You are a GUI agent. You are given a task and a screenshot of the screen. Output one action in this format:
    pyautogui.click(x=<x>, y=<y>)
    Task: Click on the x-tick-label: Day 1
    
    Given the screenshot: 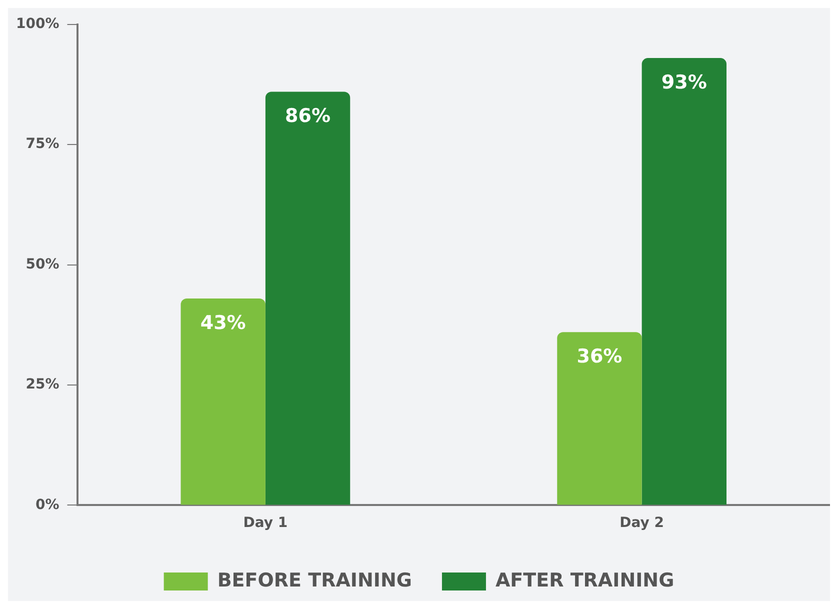 What is the action you would take?
    pyautogui.click(x=265, y=523)
    